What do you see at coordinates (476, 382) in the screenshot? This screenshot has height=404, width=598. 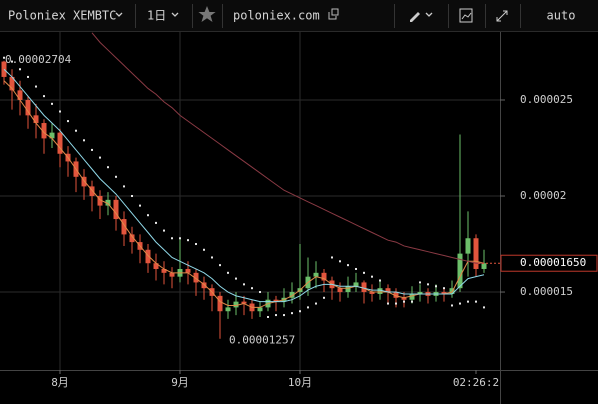 I see `x-tick-label: 02:26:2` at bounding box center [476, 382].